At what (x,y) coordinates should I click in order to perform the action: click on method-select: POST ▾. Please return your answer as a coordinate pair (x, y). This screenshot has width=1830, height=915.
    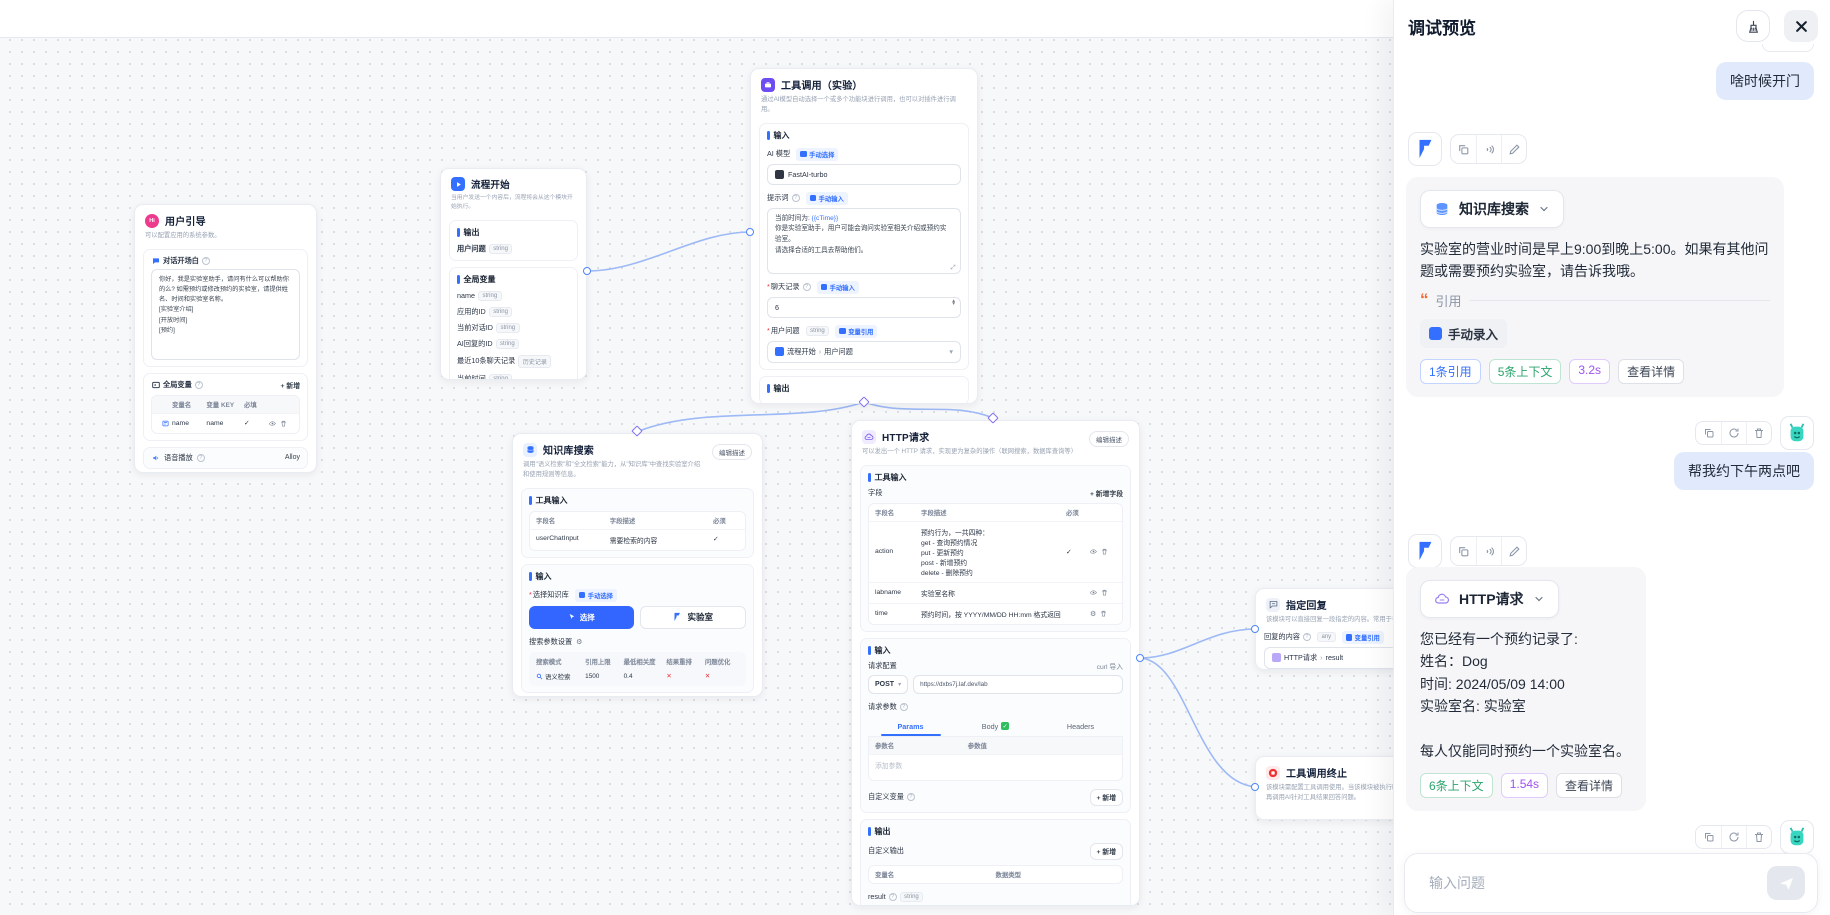
    Looking at the image, I should click on (888, 684).